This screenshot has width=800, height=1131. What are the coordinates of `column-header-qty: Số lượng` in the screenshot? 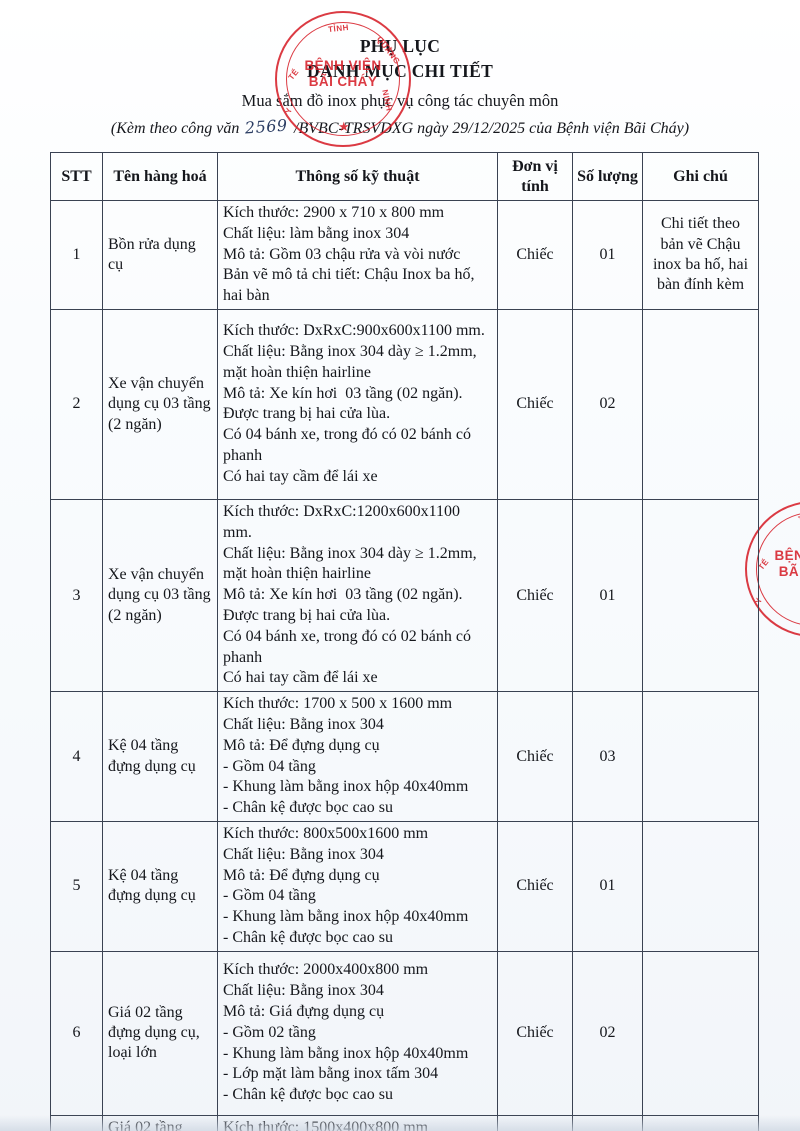 It's located at (607, 176).